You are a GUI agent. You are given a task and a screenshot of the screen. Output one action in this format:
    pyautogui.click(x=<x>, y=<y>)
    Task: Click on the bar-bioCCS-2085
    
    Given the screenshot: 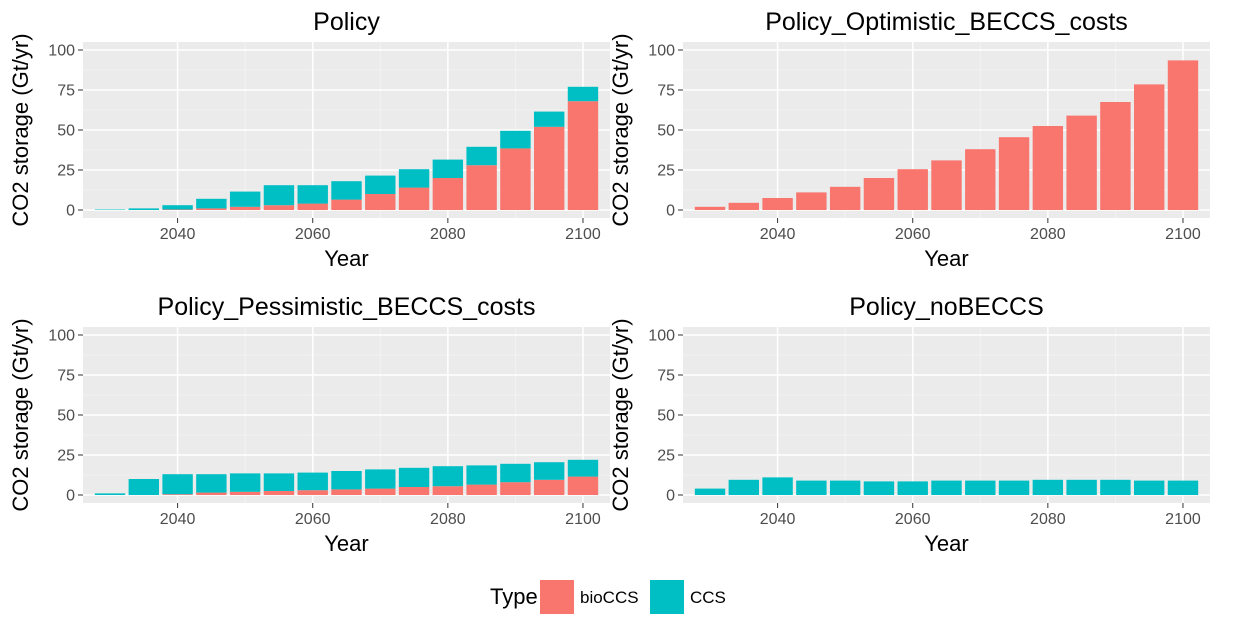 What is the action you would take?
    pyautogui.click(x=1081, y=163)
    